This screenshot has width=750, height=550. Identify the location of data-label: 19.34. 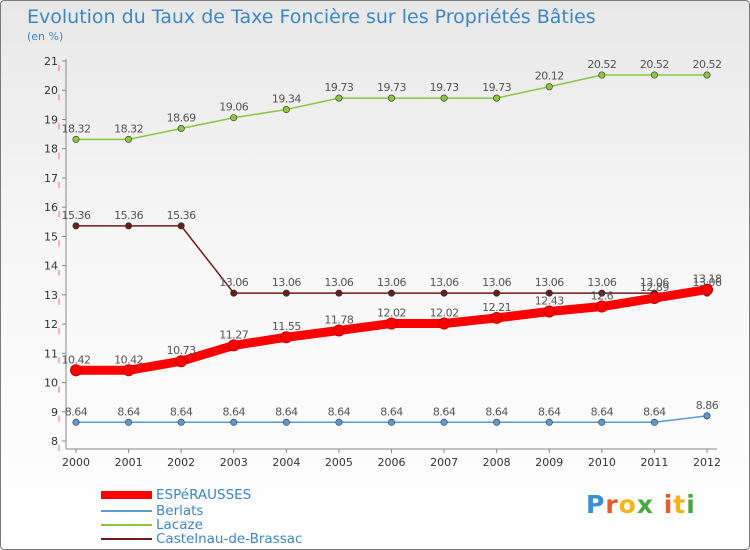
(286, 99).